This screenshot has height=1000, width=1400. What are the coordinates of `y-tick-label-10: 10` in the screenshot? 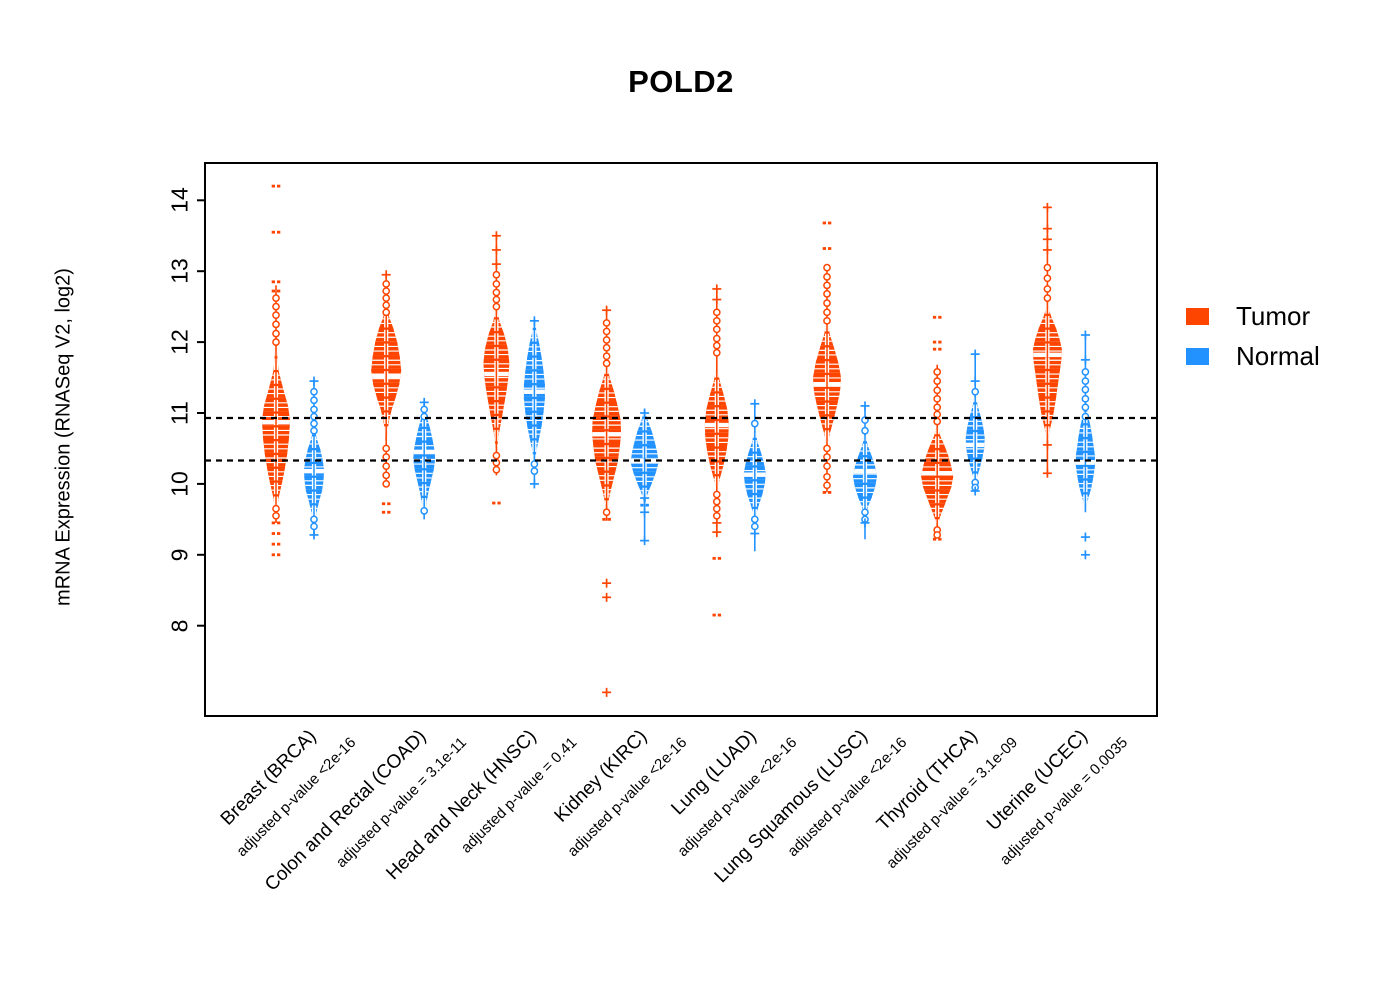 It's located at (179, 484).